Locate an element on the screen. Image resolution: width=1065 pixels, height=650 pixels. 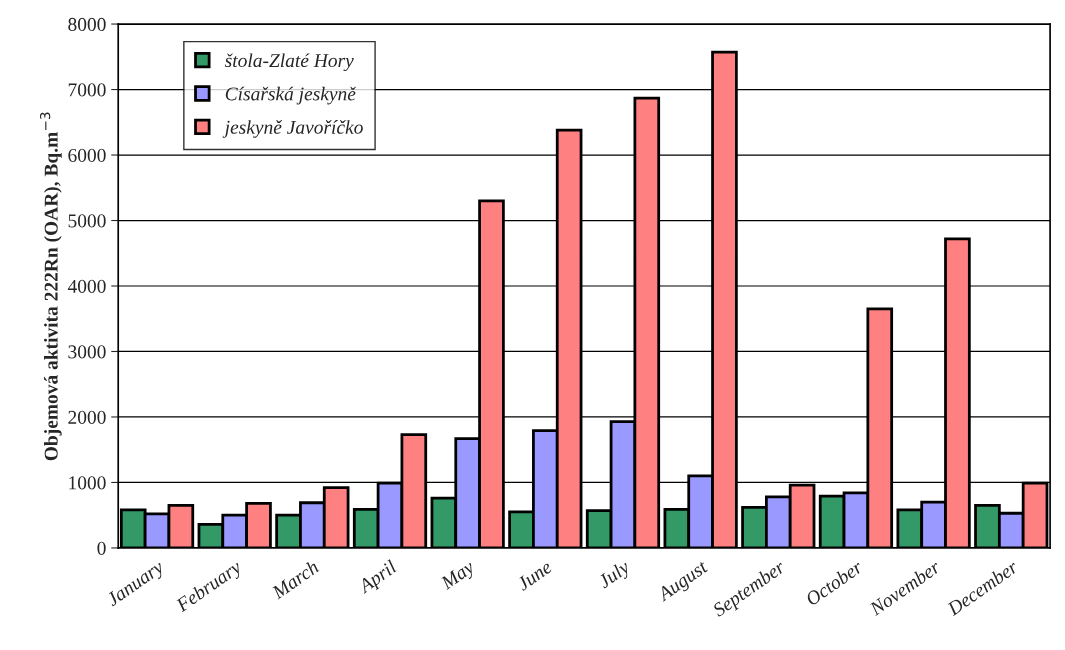
legend-label: Císařská jeskyně is located at coordinates (291, 95).